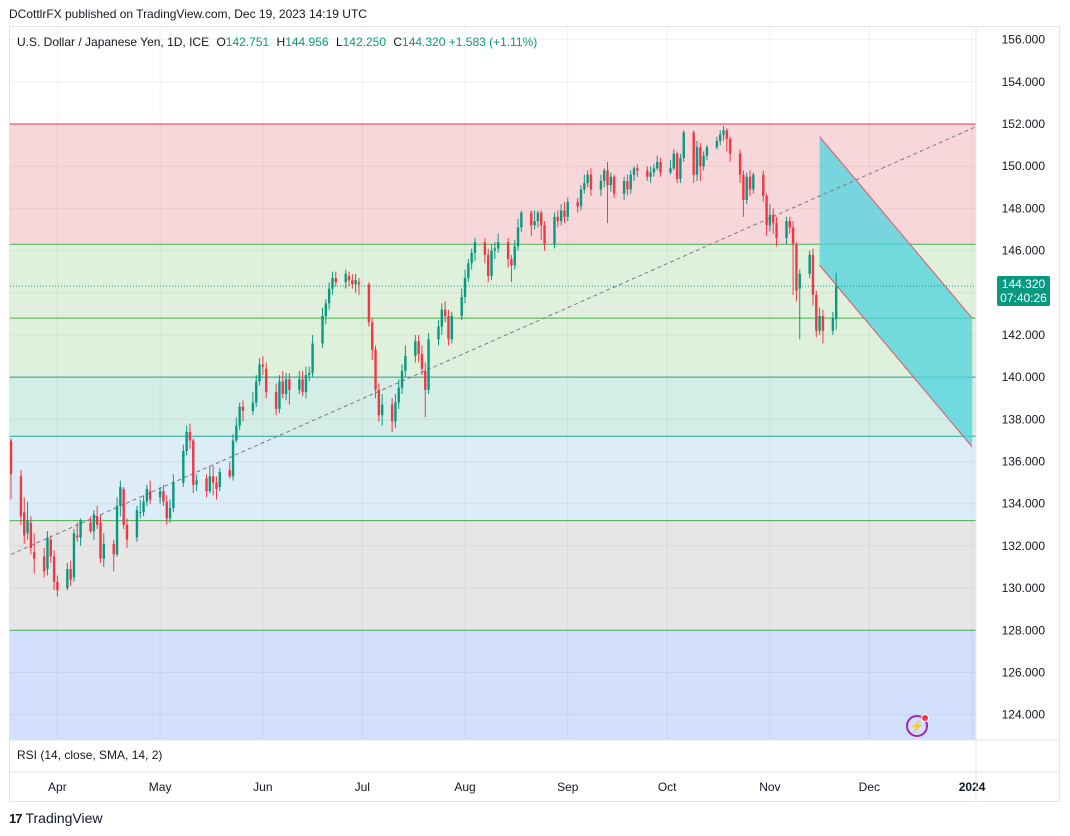 This screenshot has height=836, width=1070. Describe the element at coordinates (1024, 251) in the screenshot. I see `y-axis-tick-label: 146.000` at that location.